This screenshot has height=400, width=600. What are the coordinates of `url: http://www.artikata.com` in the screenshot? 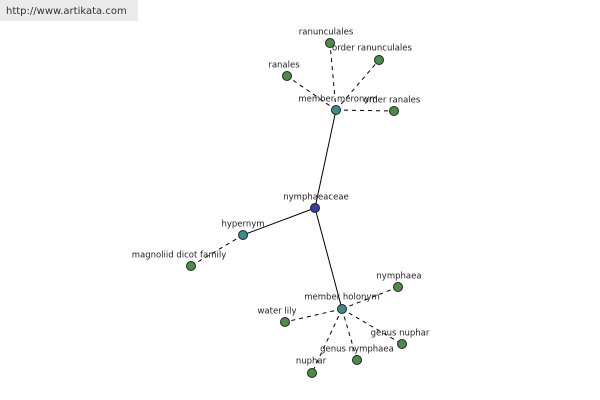 It's located at (66, 11).